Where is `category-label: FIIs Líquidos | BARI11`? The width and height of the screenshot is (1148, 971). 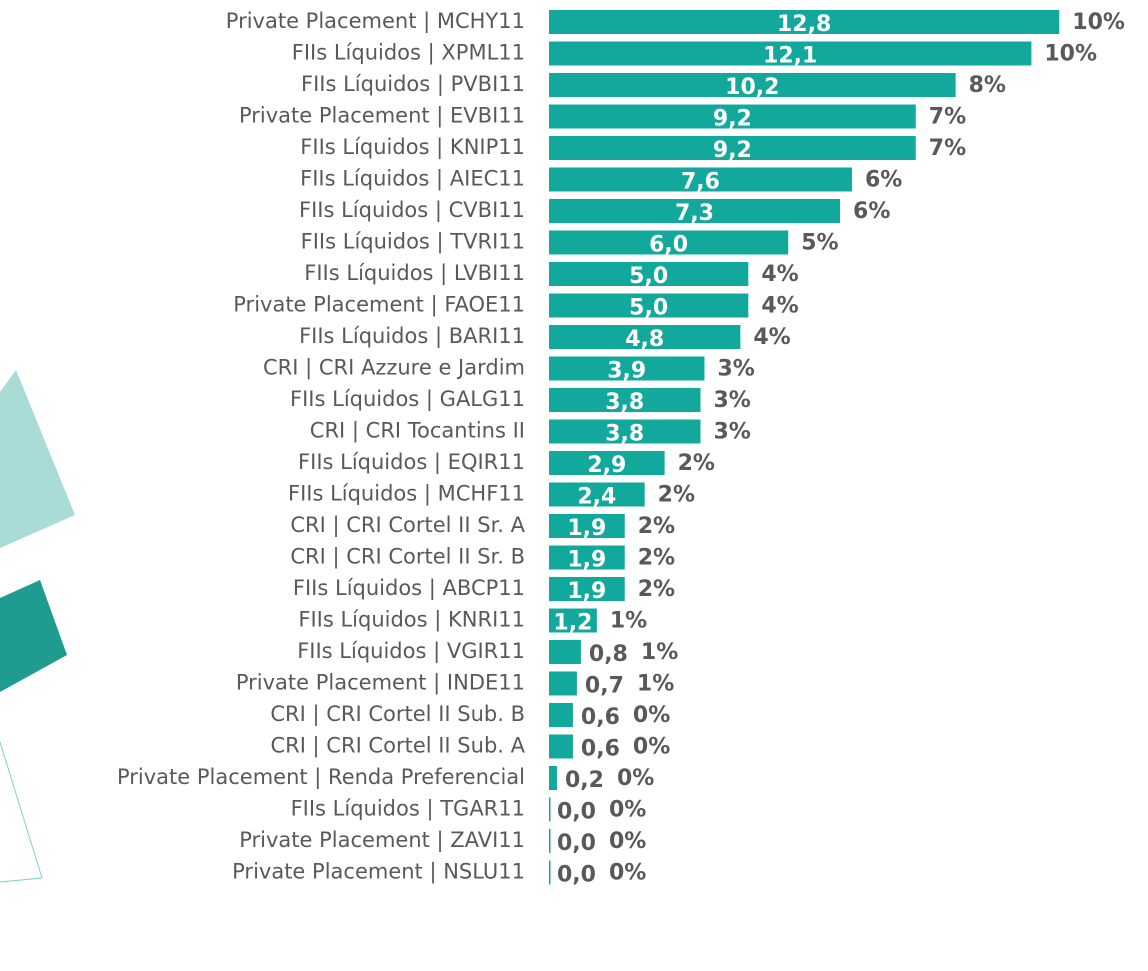 category-label: FIIs Líquidos | BARI11 is located at coordinates (412, 336).